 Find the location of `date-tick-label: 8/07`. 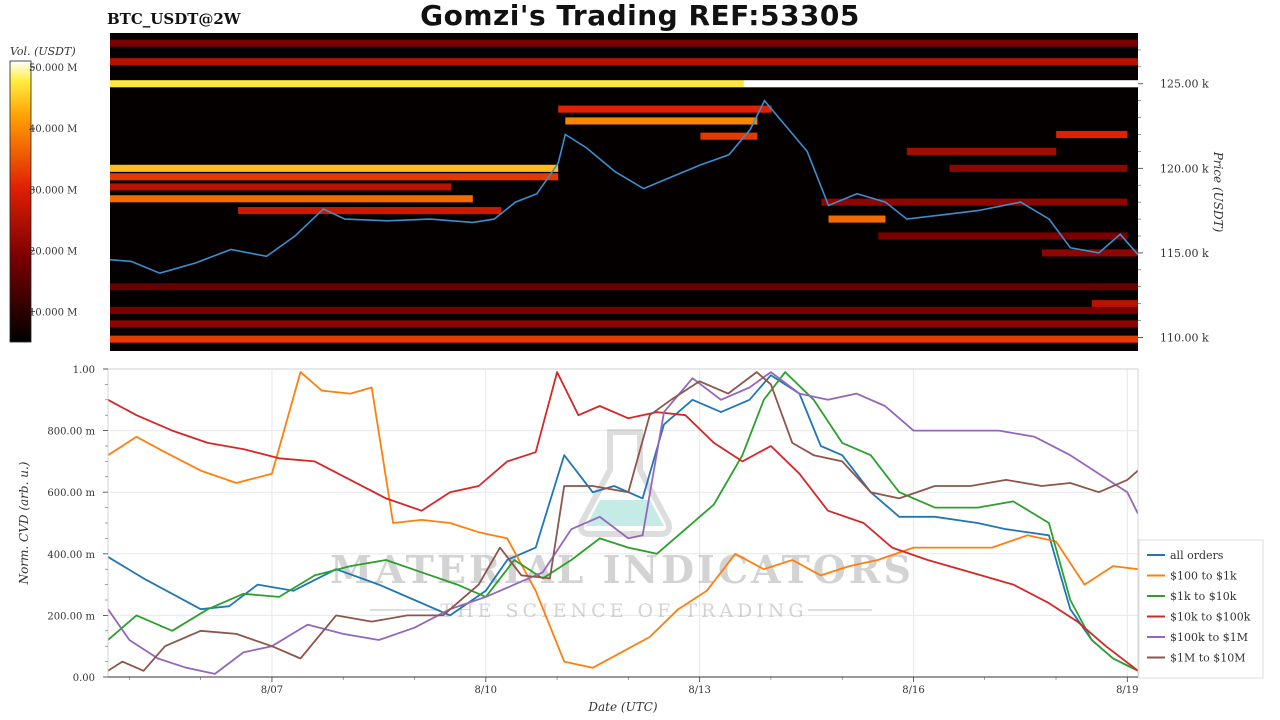

date-tick-label: 8/07 is located at coordinates (272, 690).